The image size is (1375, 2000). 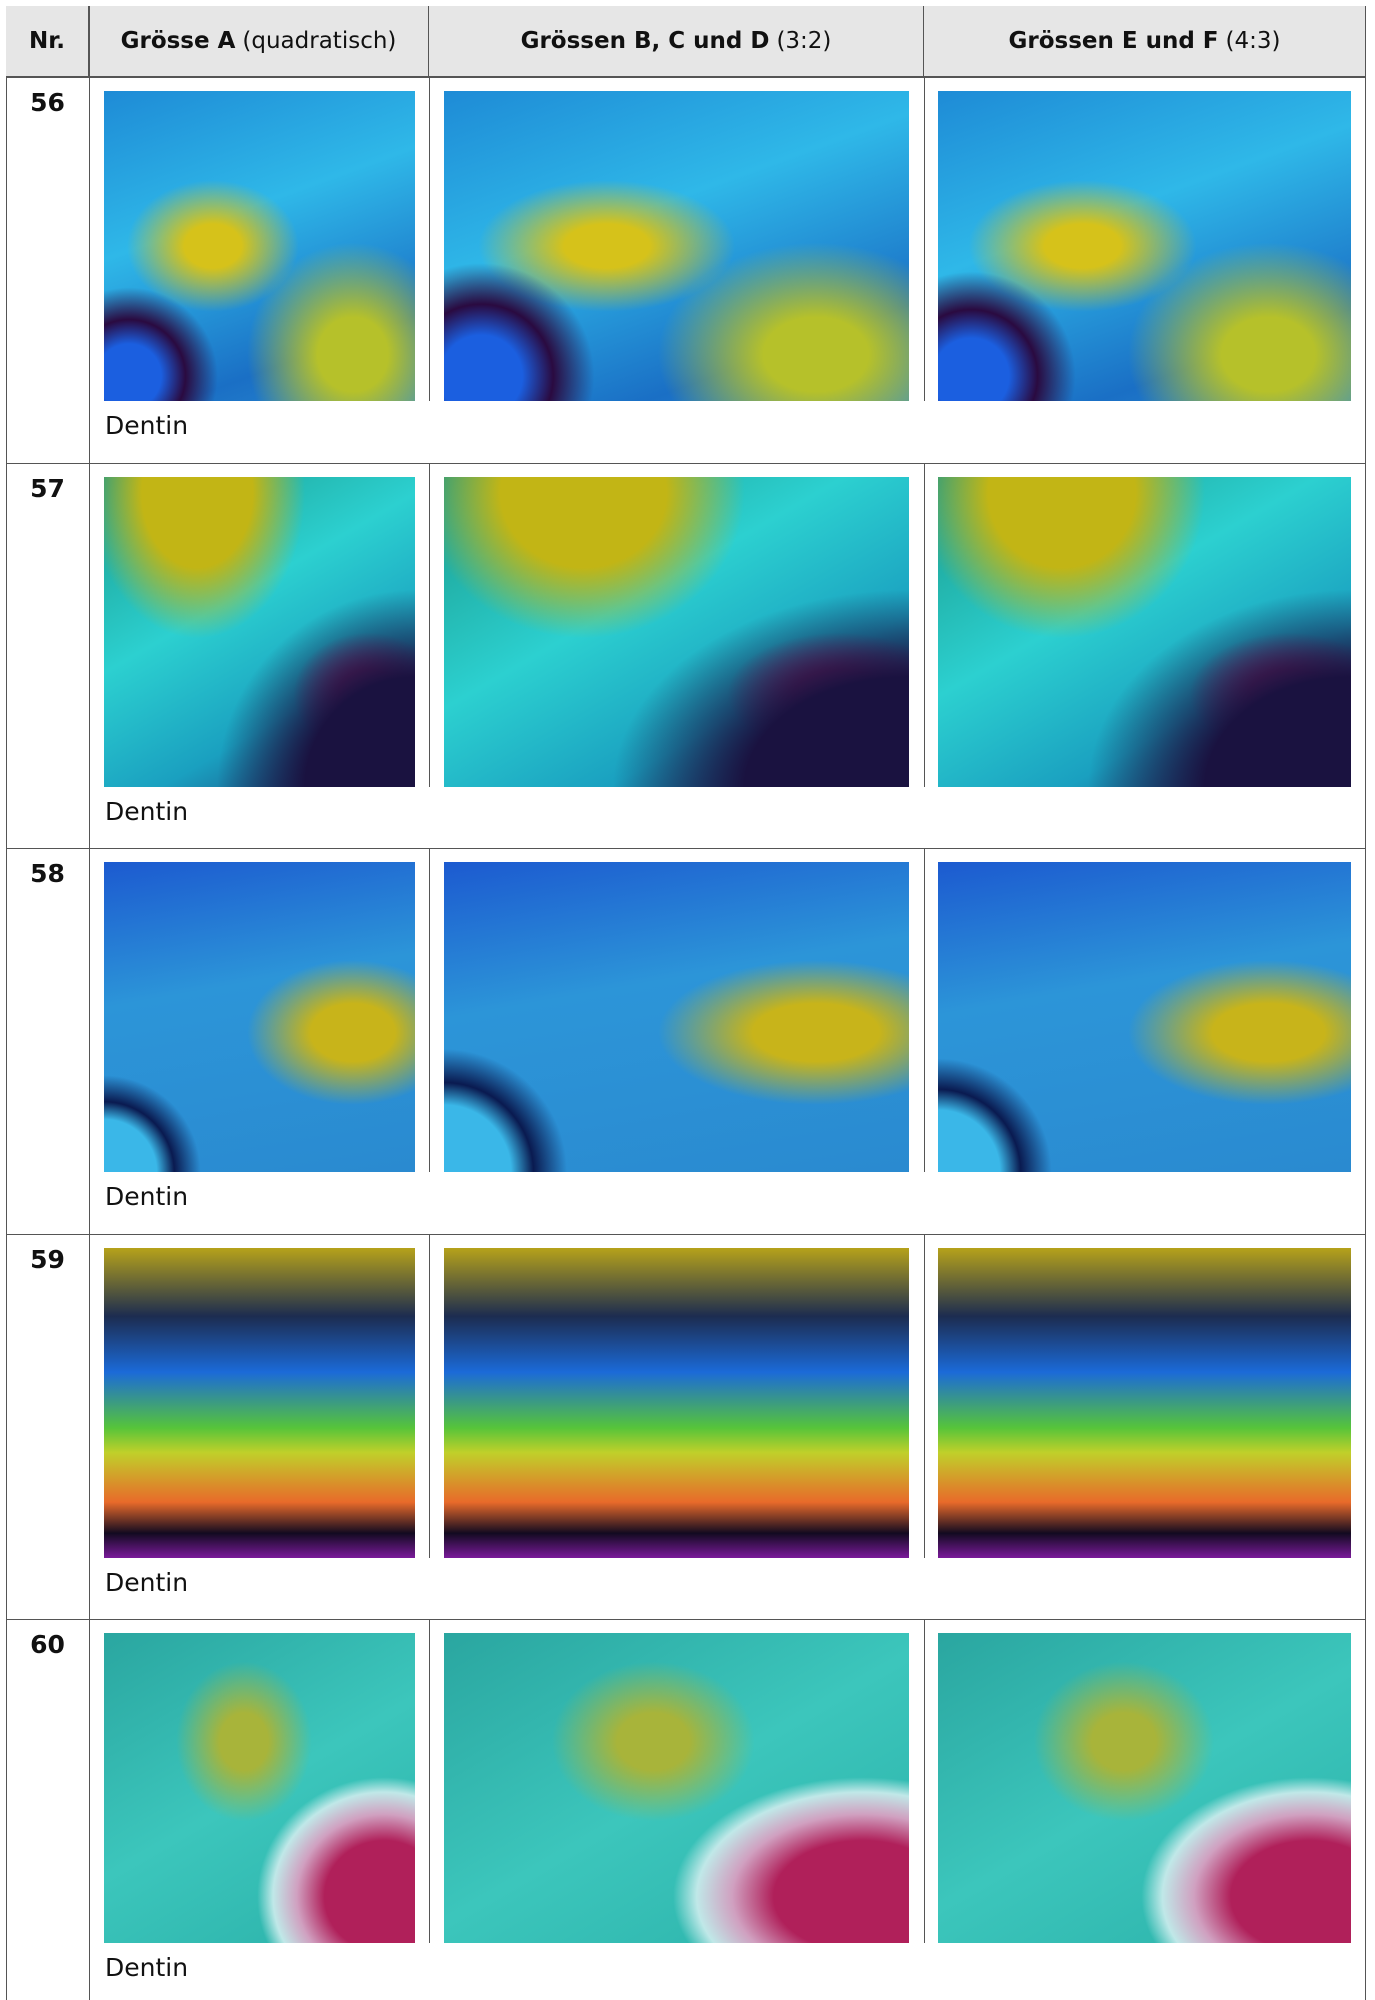 I want to click on row-number: 57, so click(x=47, y=488).